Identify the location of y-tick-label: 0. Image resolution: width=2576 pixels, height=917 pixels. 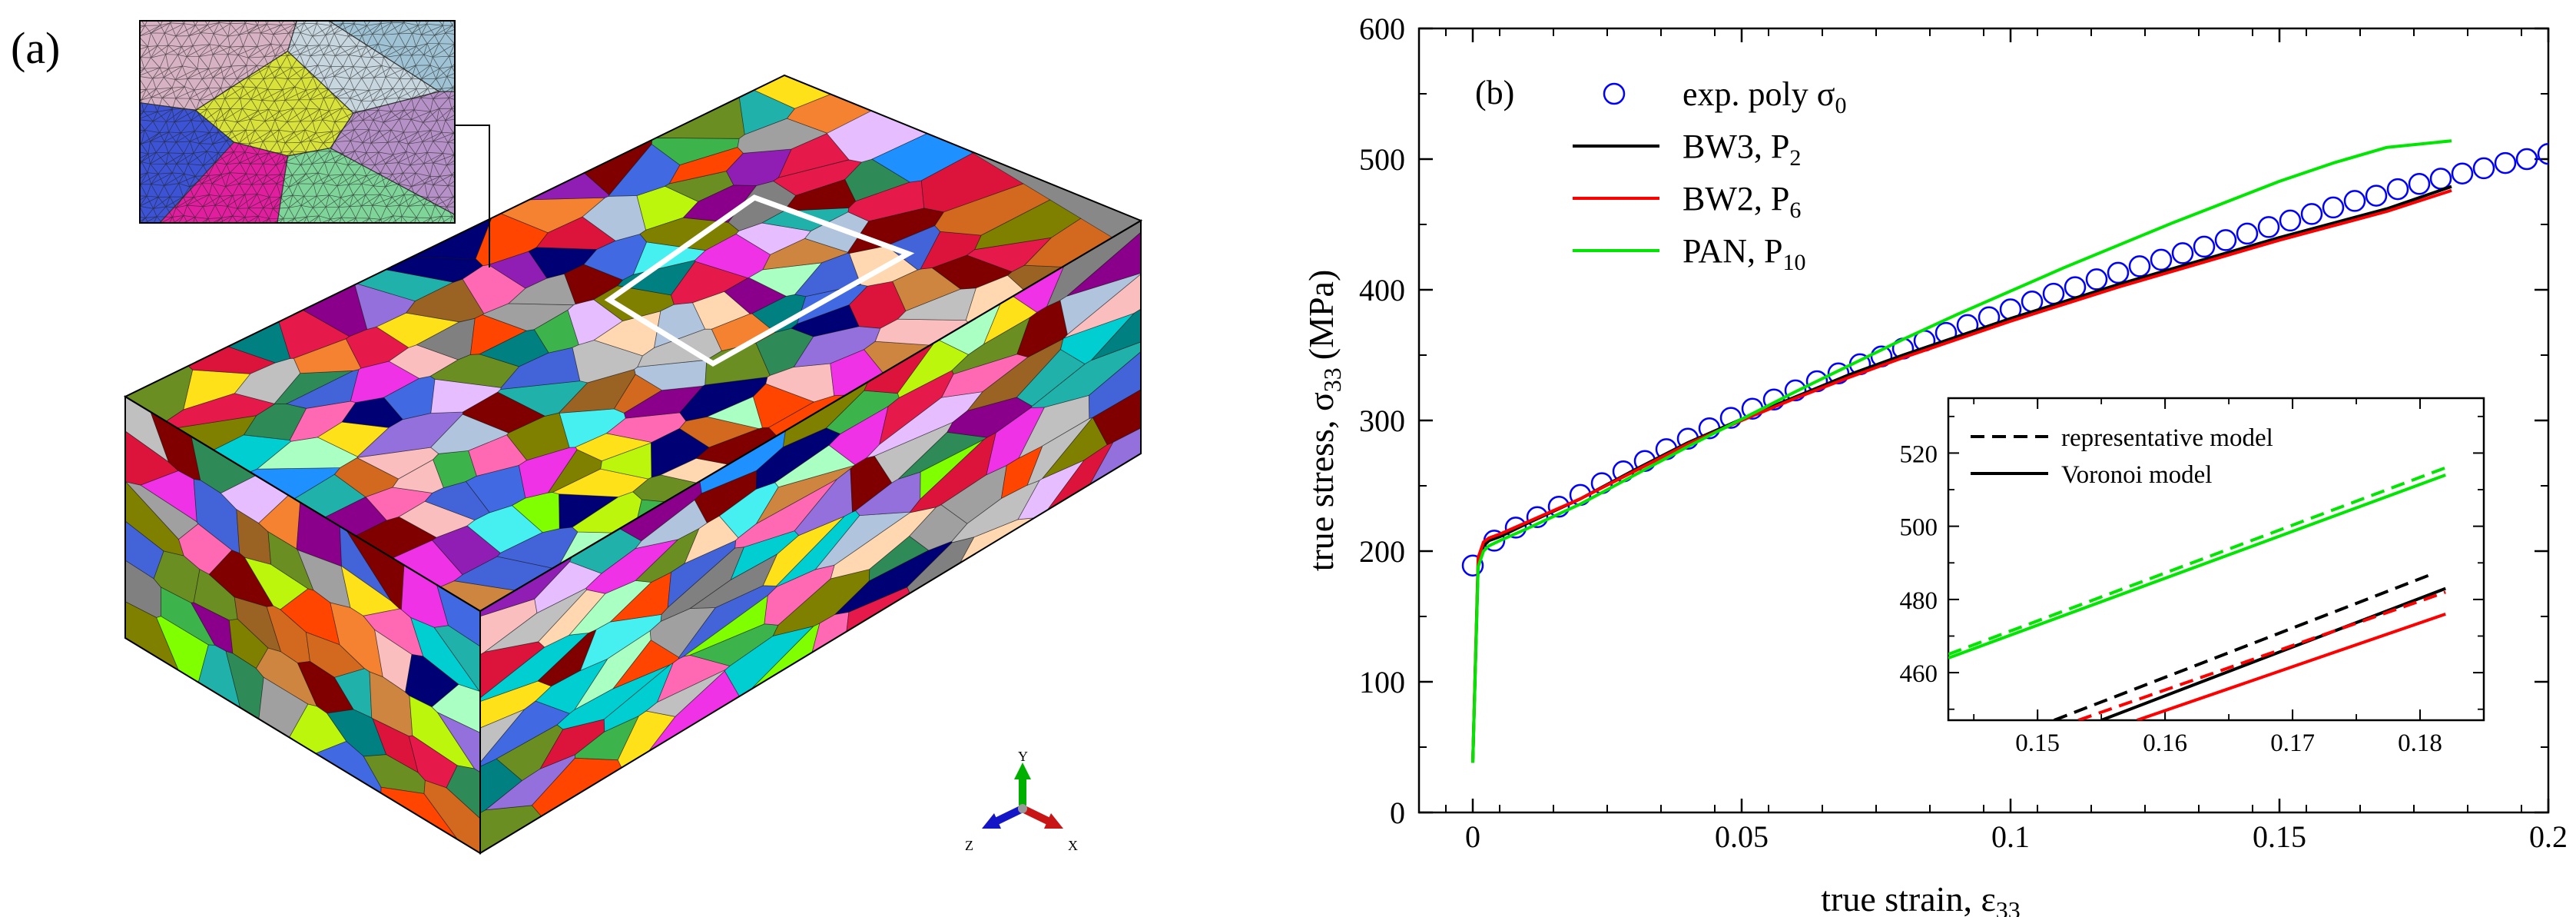
(1397, 813).